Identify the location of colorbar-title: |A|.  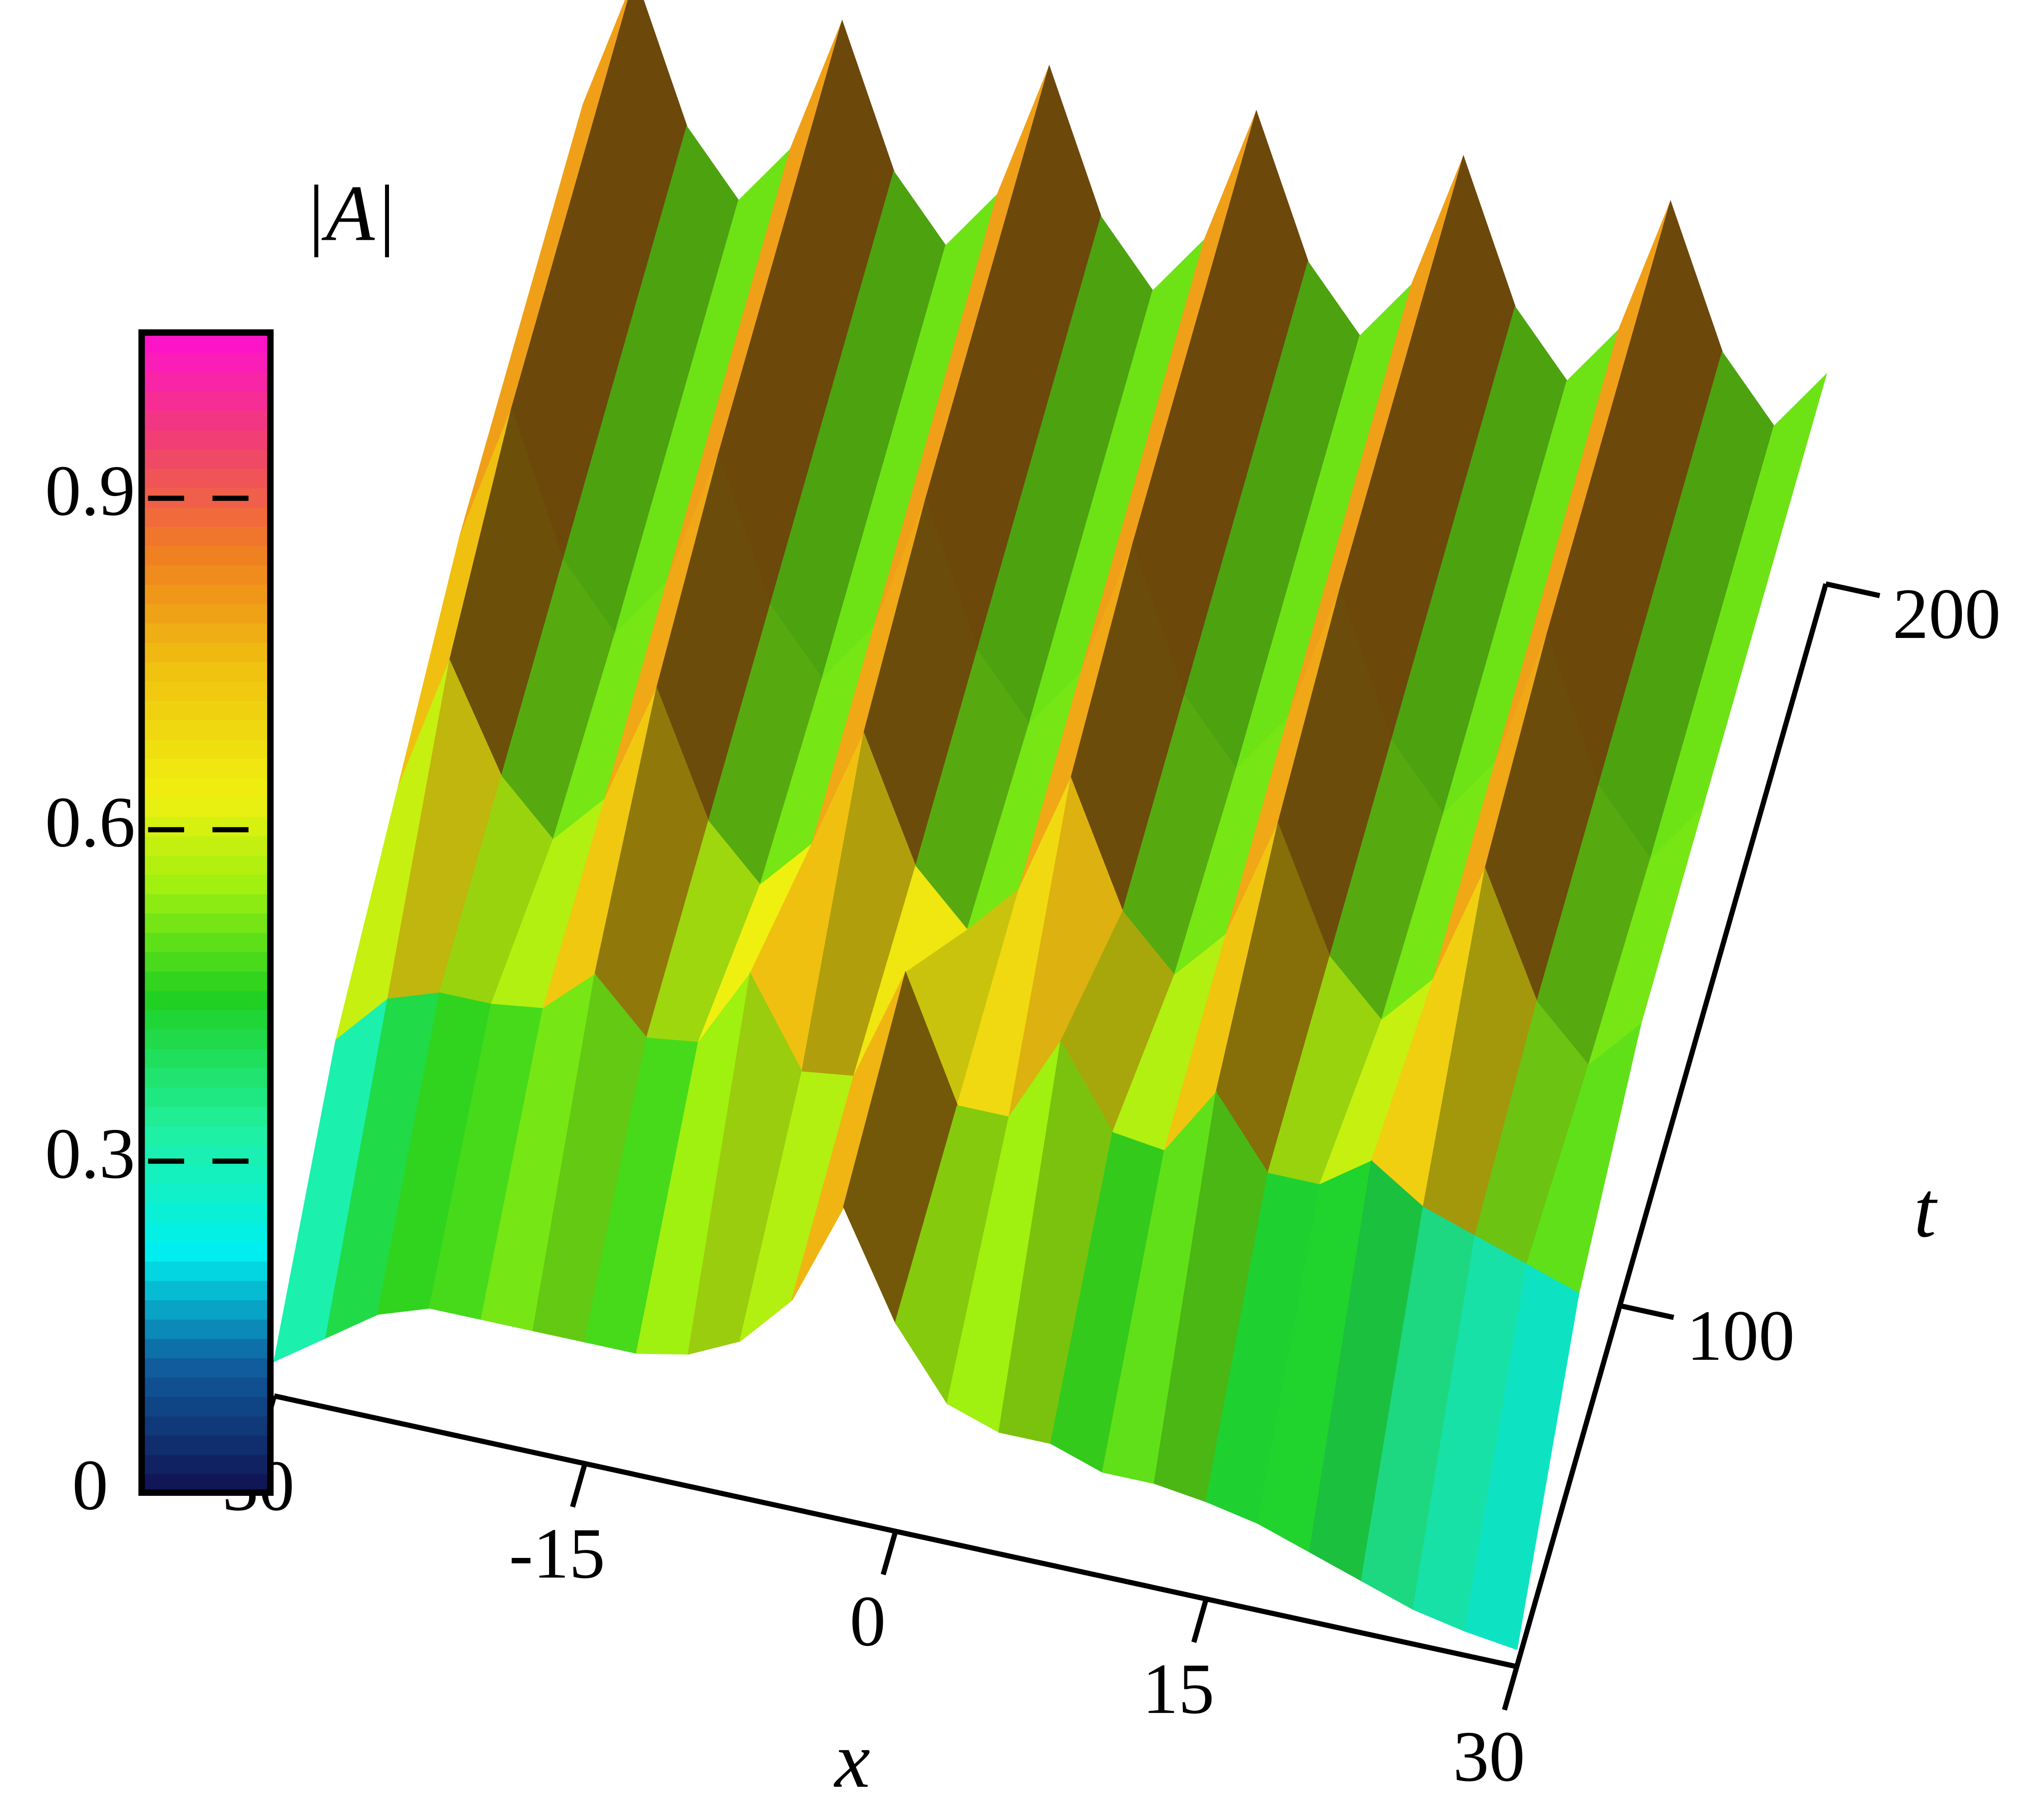
(350, 213).